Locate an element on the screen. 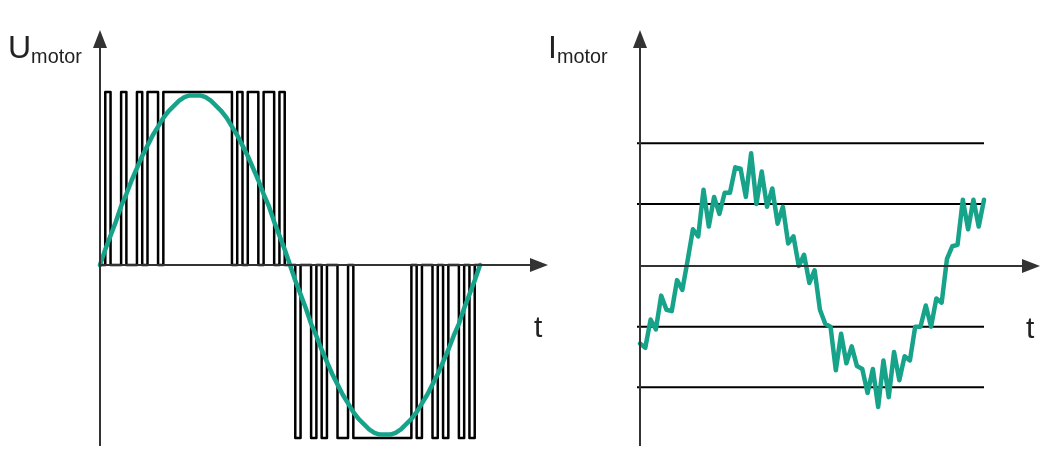 This screenshot has width=1062, height=449. y-axis-title: I$_{motor}$ is located at coordinates (578, 48).